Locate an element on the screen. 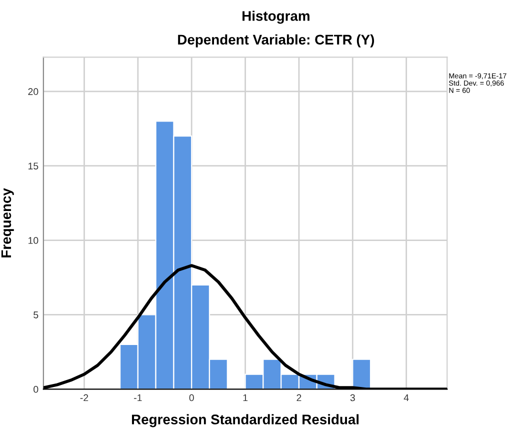 The image size is (511, 430). x-tick-label: 0 is located at coordinates (191, 398).